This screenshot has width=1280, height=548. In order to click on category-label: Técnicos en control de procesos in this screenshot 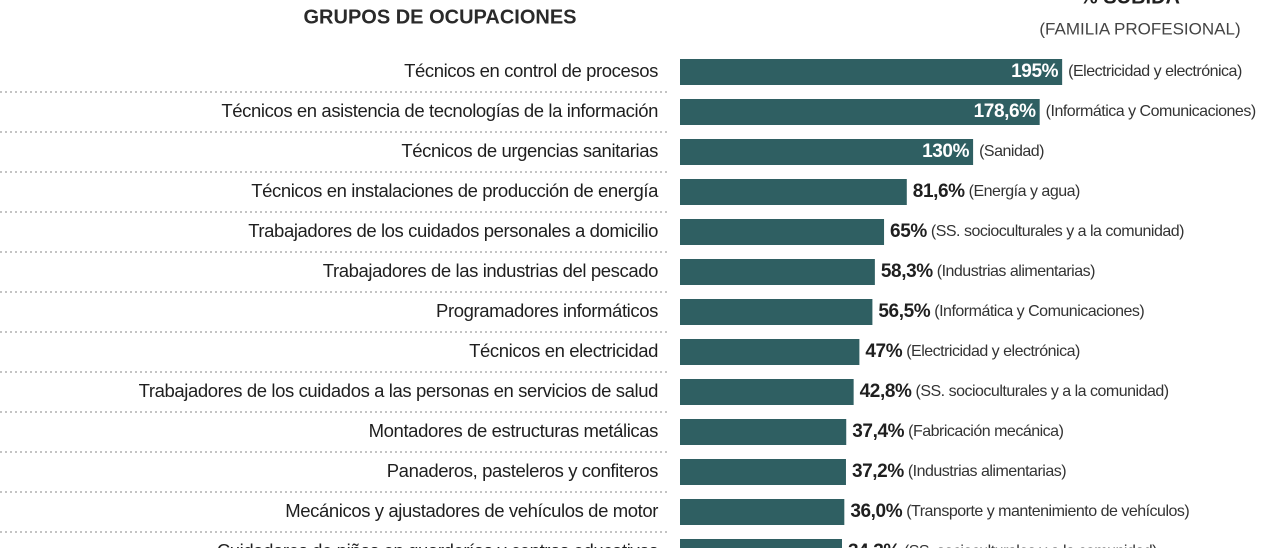, I will do `click(531, 70)`.